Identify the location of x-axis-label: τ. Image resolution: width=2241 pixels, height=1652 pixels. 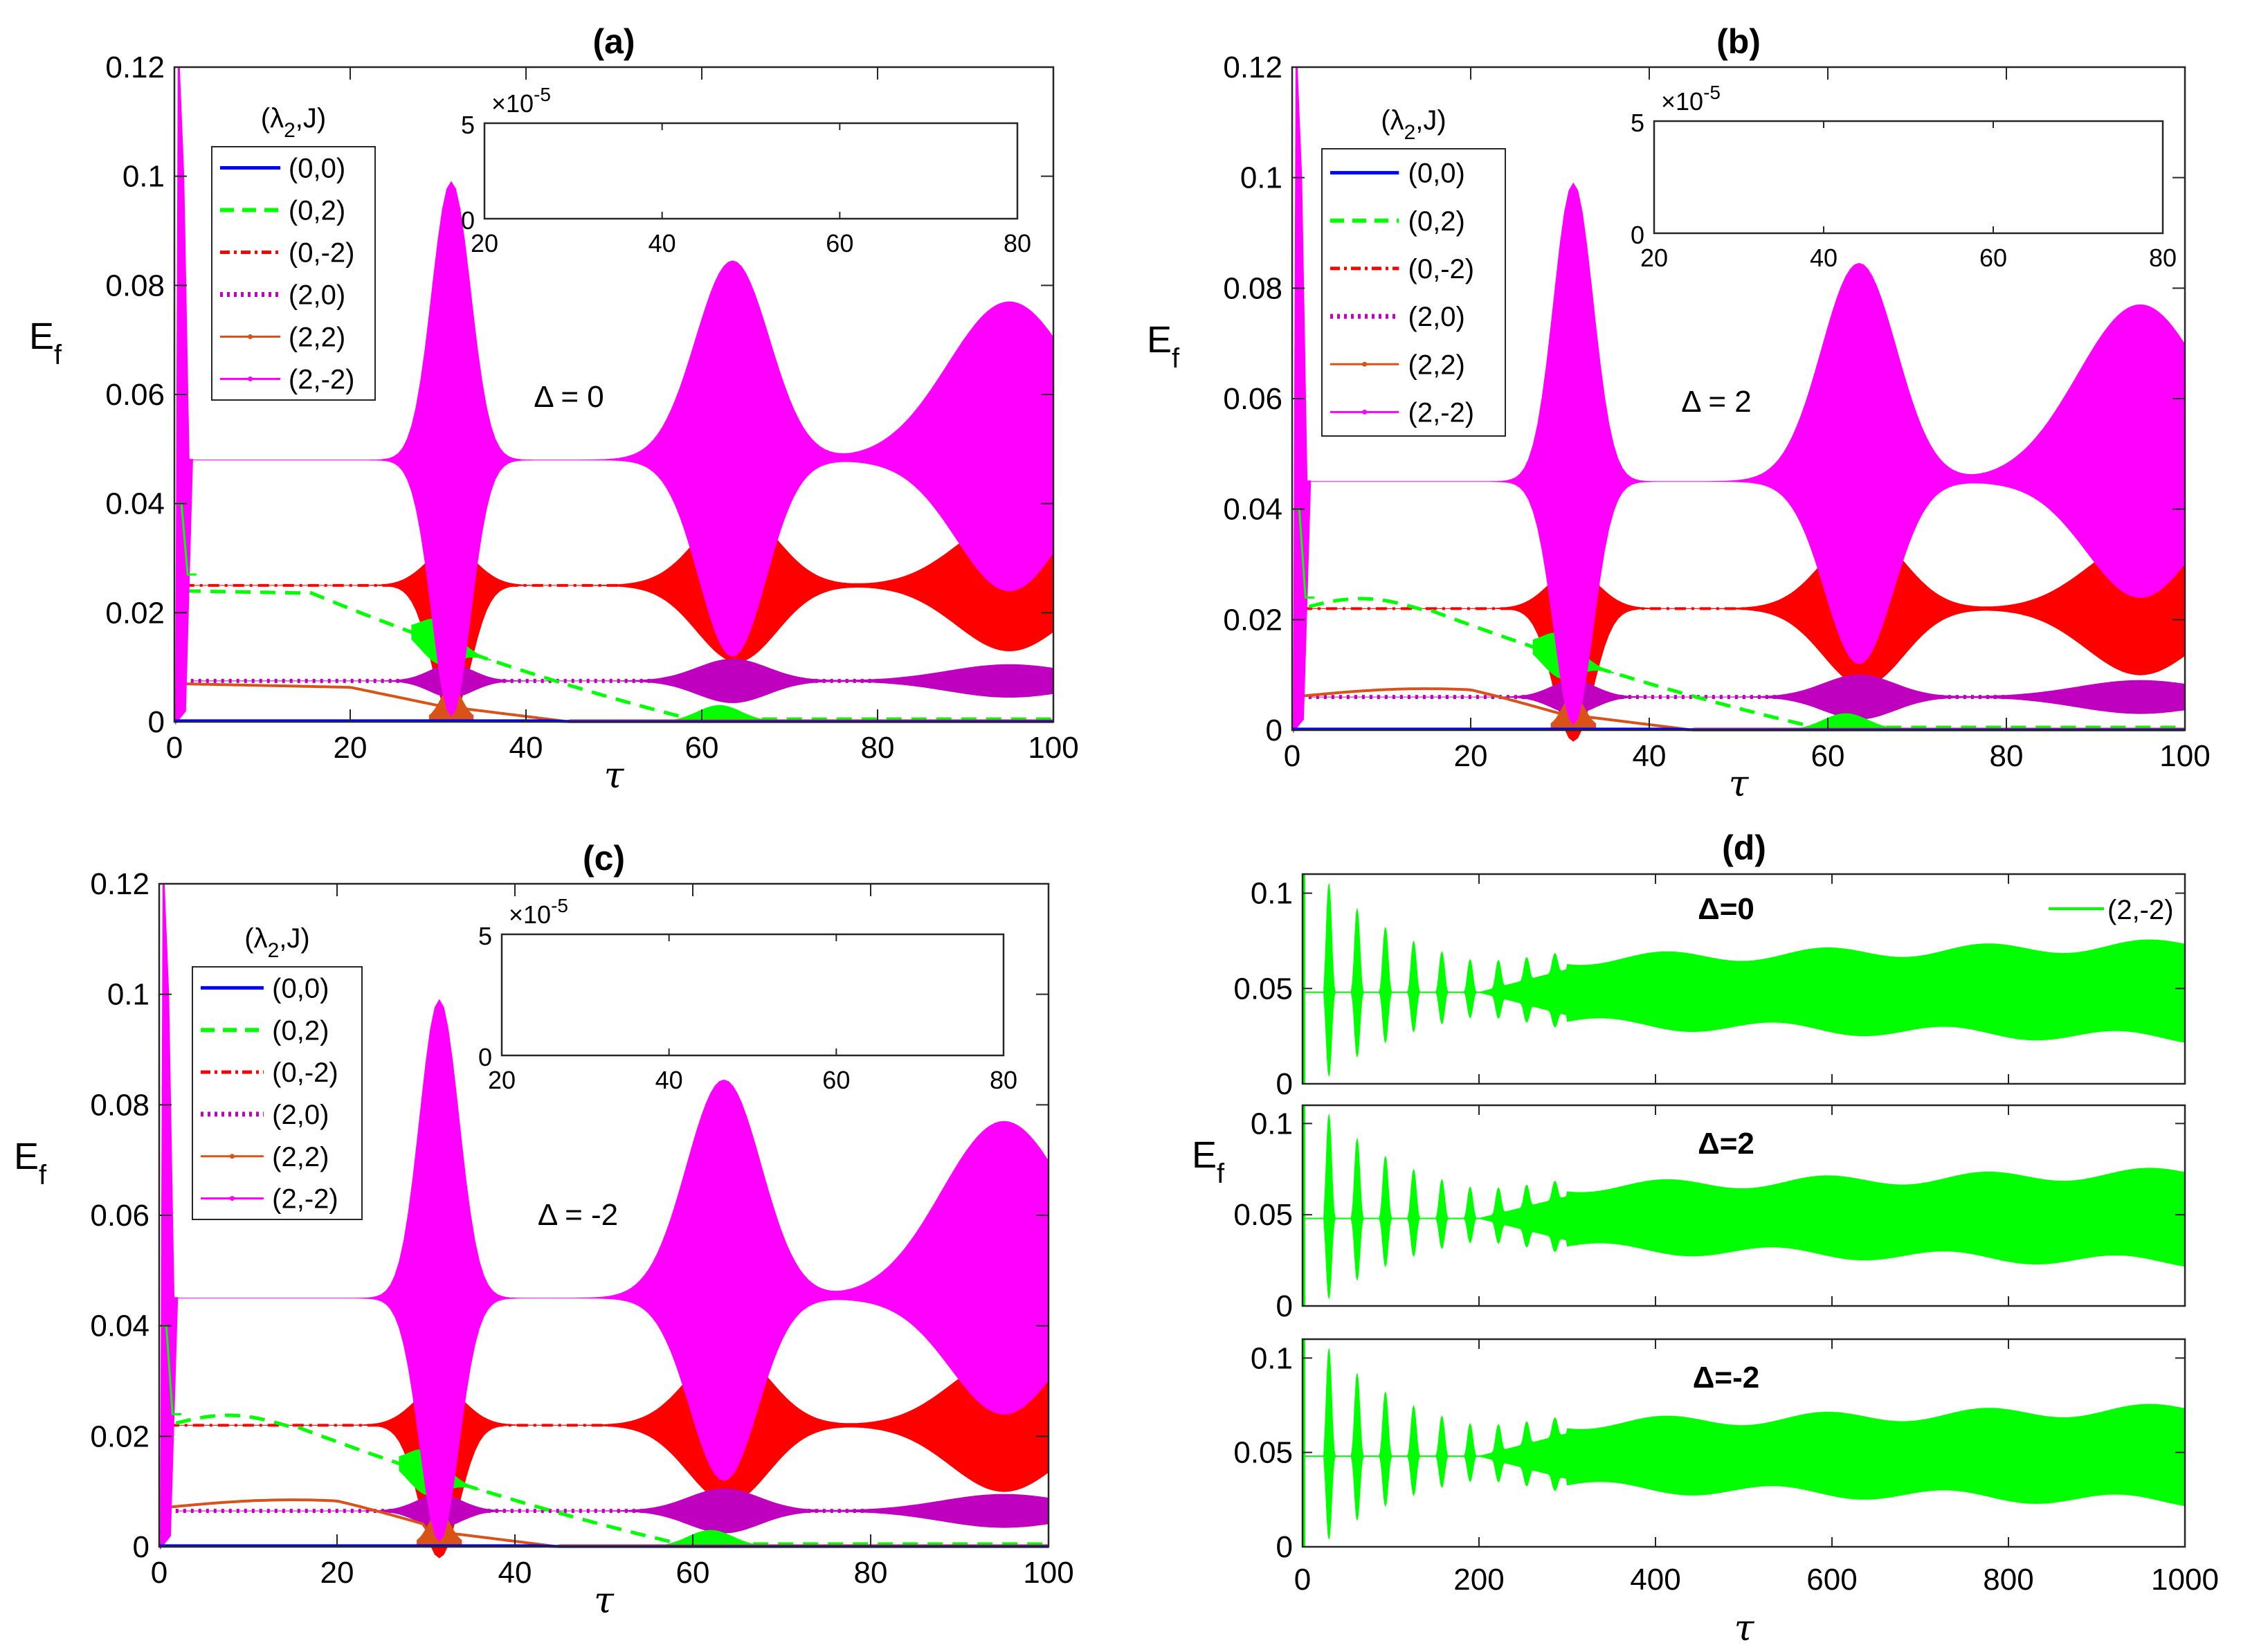
(614, 776).